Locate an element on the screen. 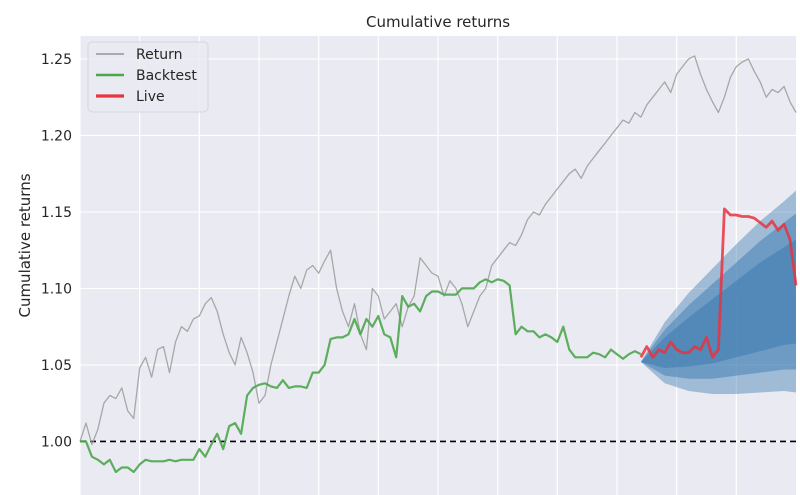 This screenshot has width=800, height=495. y-axis-label: Cumulative returns is located at coordinates (25, 245).